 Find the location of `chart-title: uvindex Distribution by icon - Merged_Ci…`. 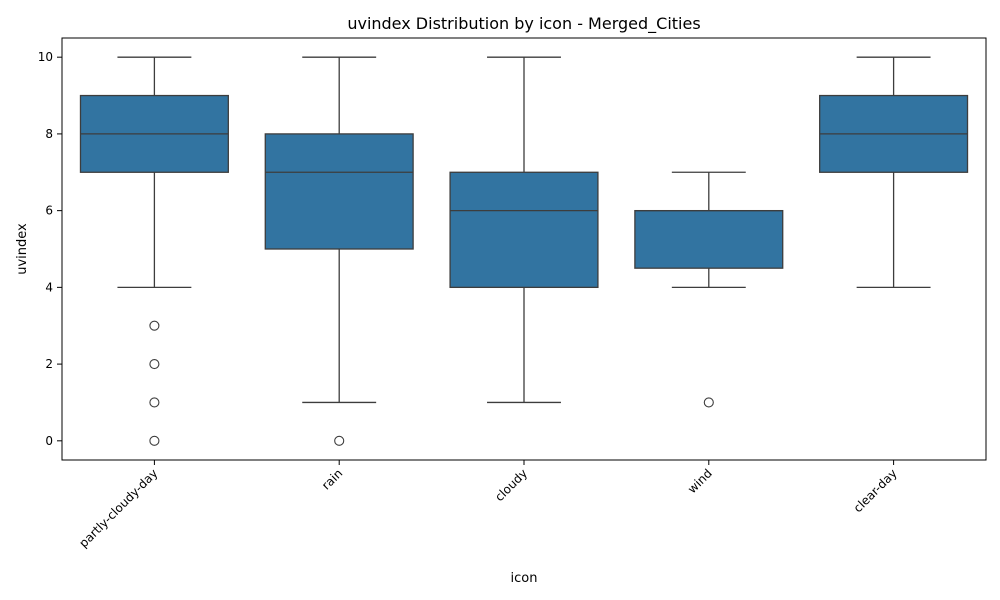

chart-title: uvindex Distribution by icon - Merged_Ci… is located at coordinates (523, 24).